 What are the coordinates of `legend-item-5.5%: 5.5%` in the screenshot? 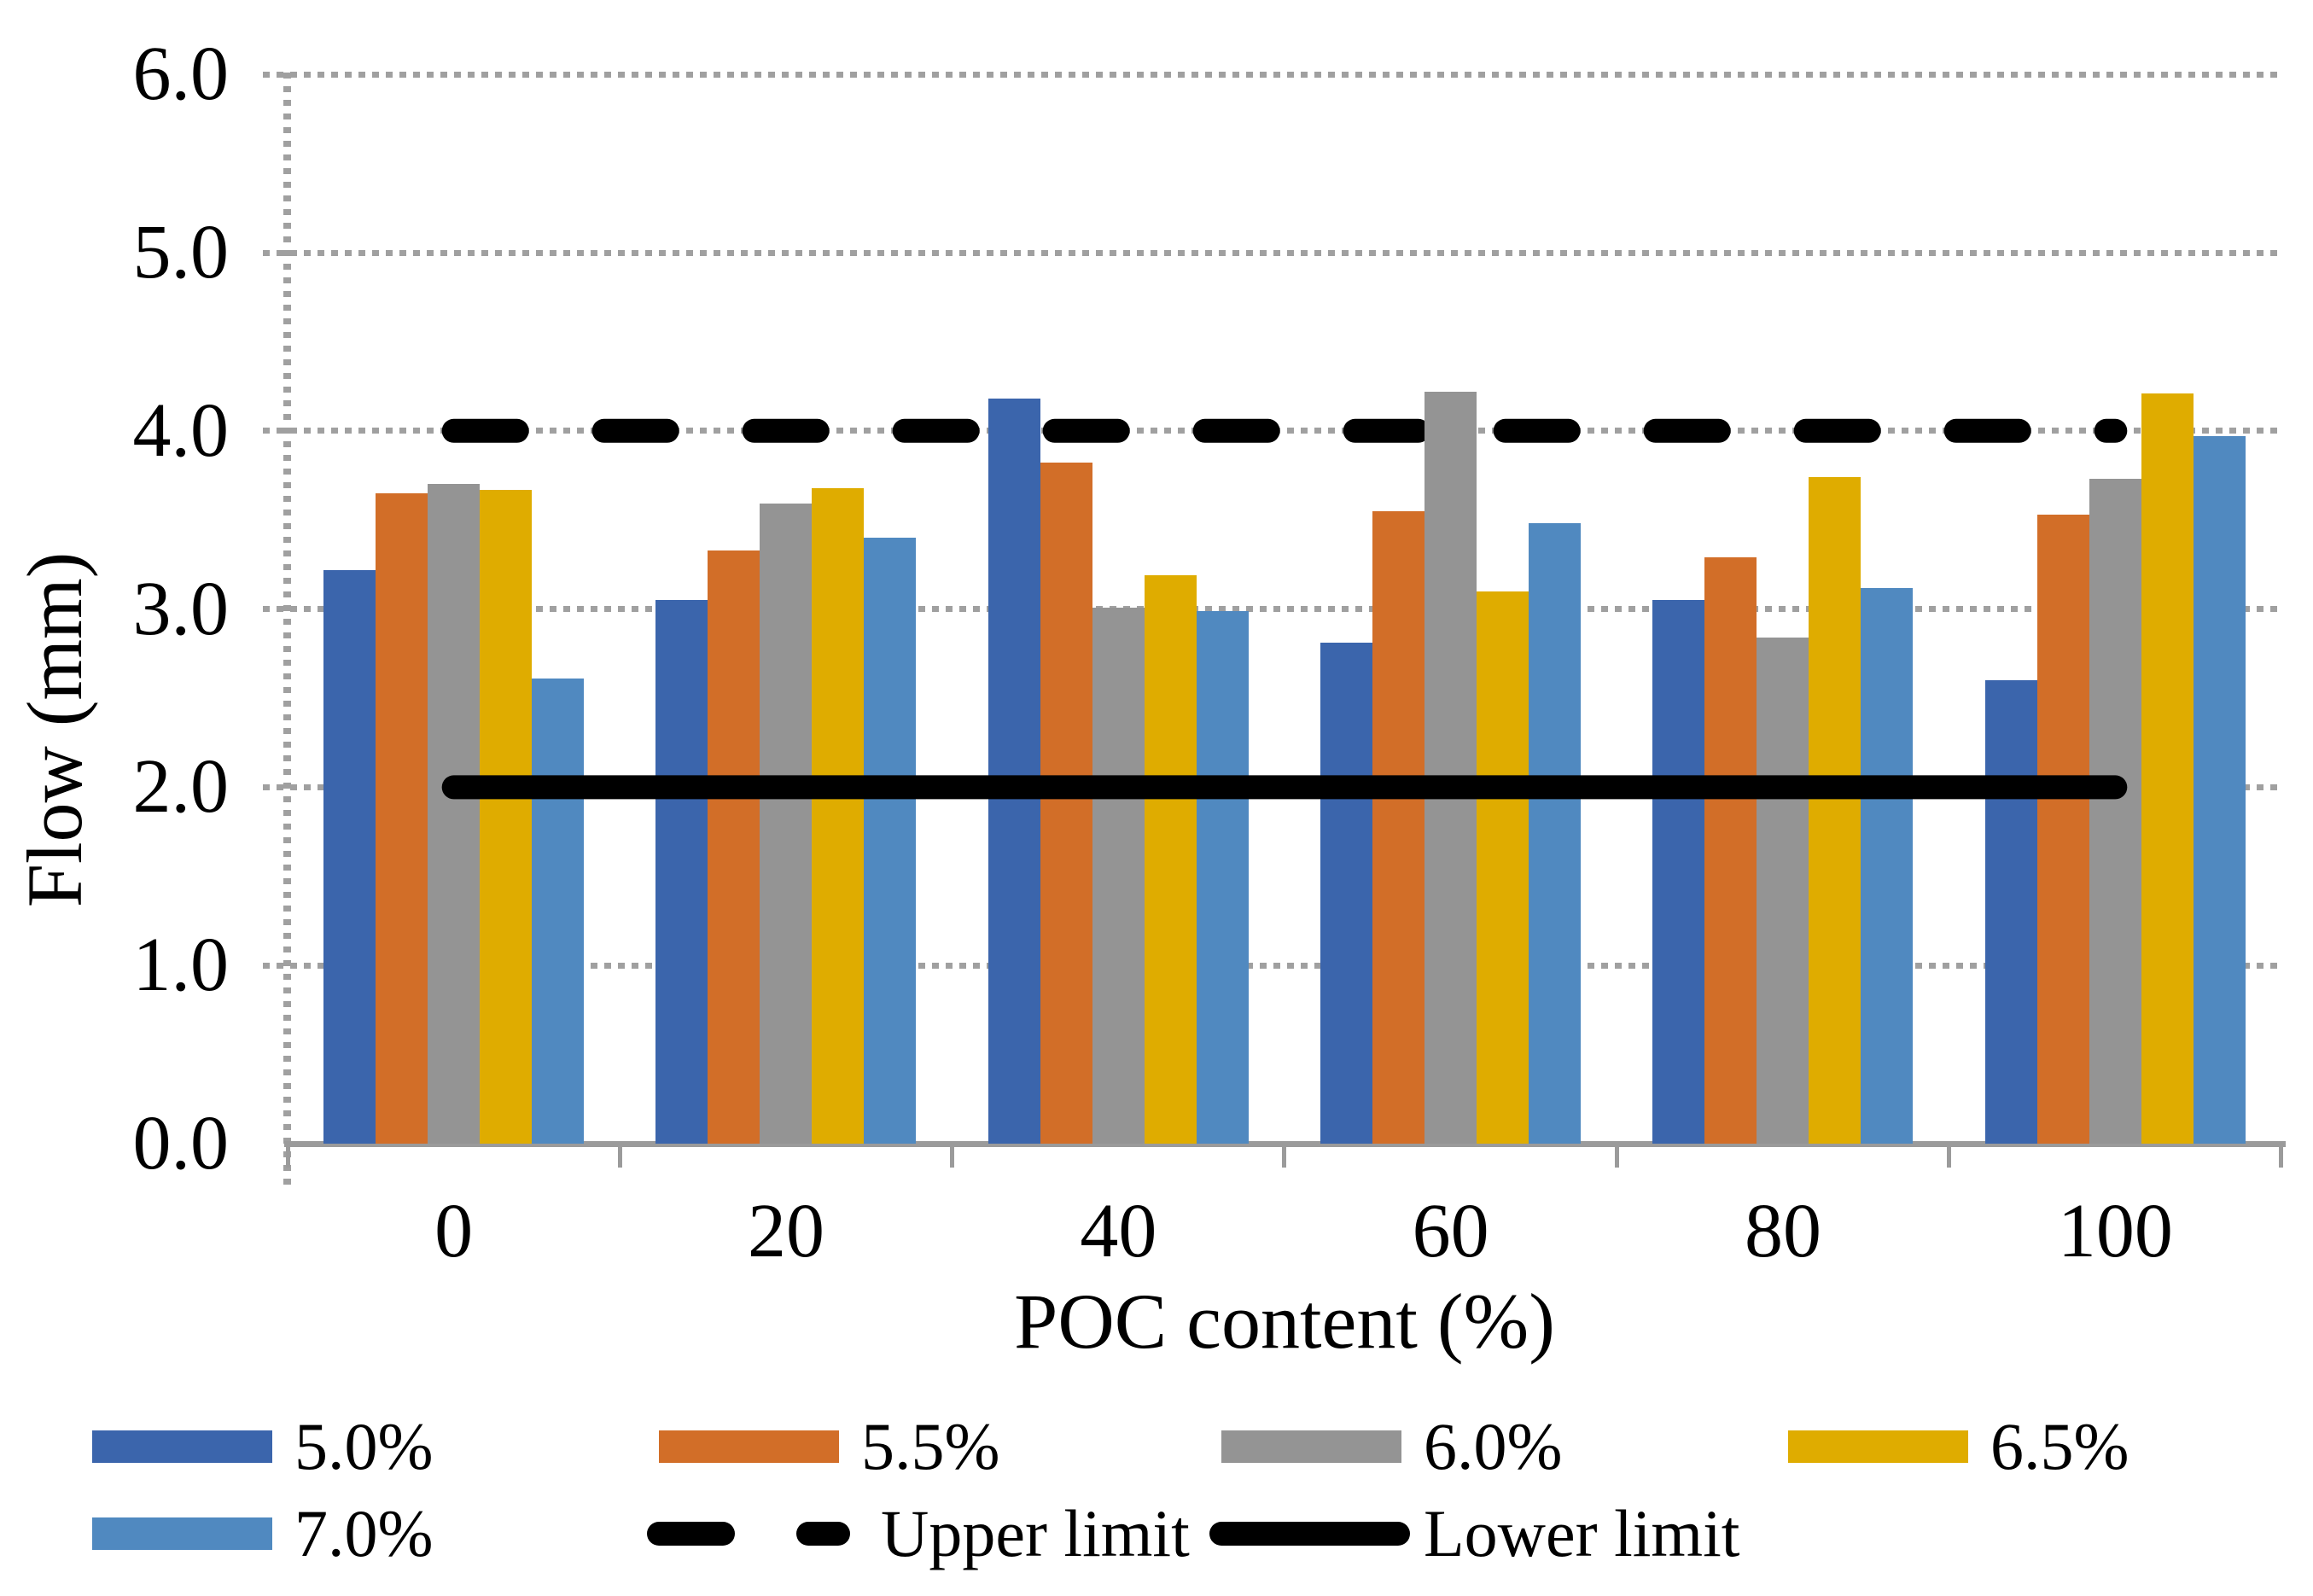 It's located at (829, 1446).